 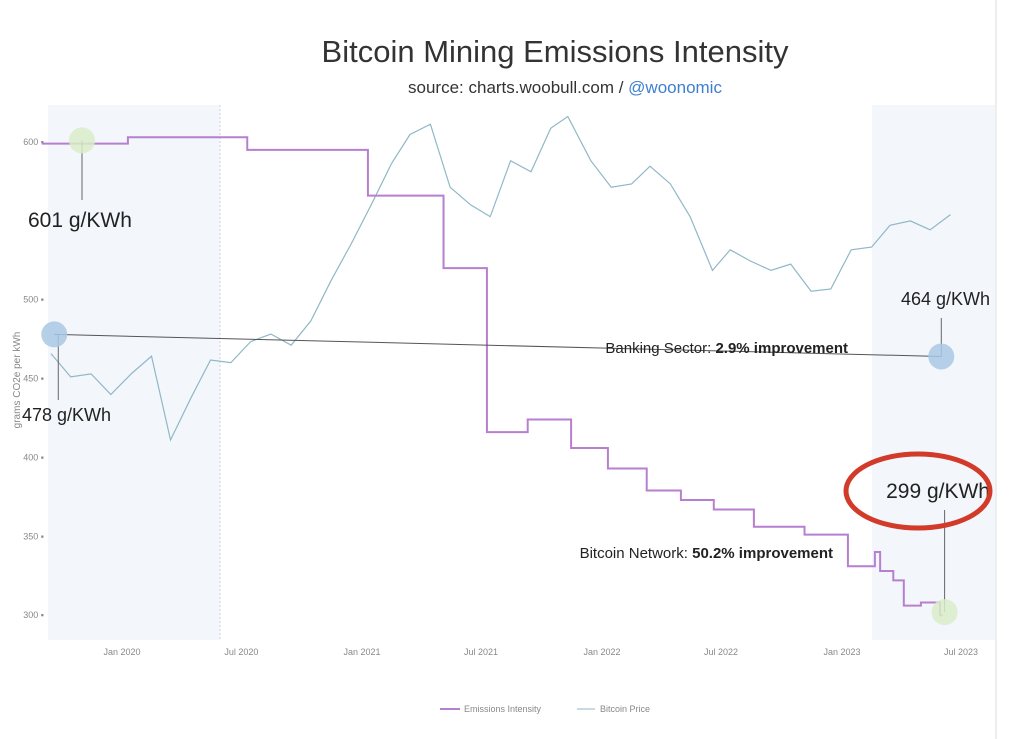 I want to click on y-tick-label: 400 ▪, so click(x=33, y=457).